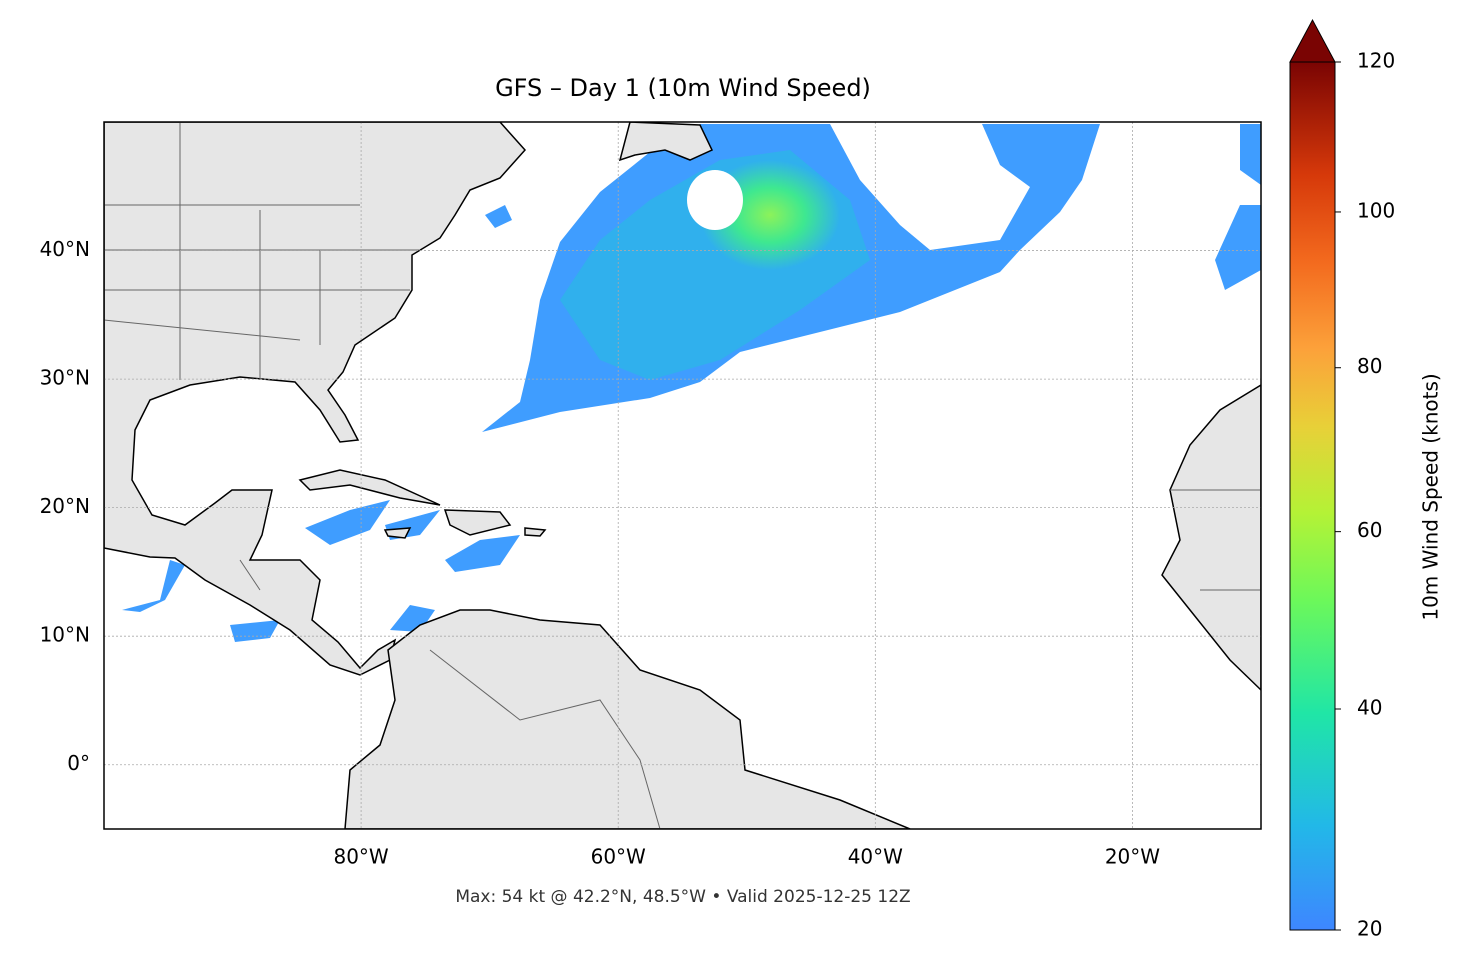  I want to click on x-tick-label: 40°W, so click(875, 857).